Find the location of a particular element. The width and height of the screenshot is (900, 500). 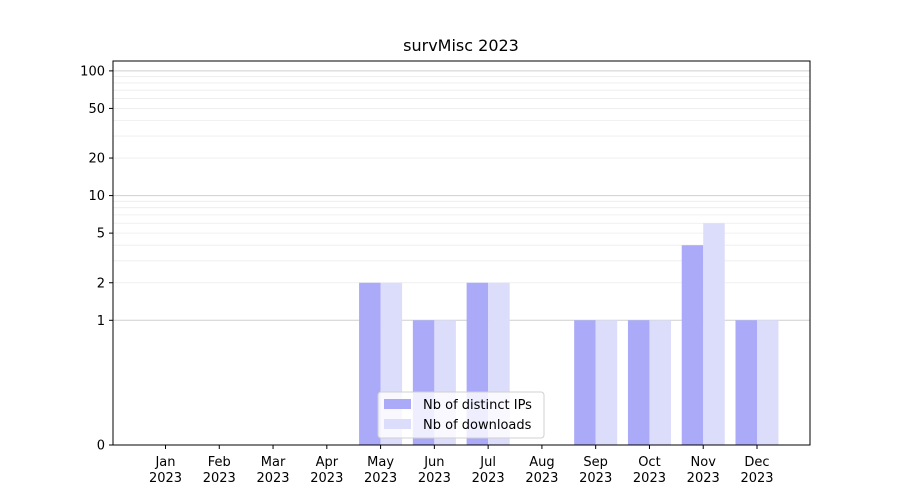

x-tick-label: Jul 2023 is located at coordinates (488, 470).